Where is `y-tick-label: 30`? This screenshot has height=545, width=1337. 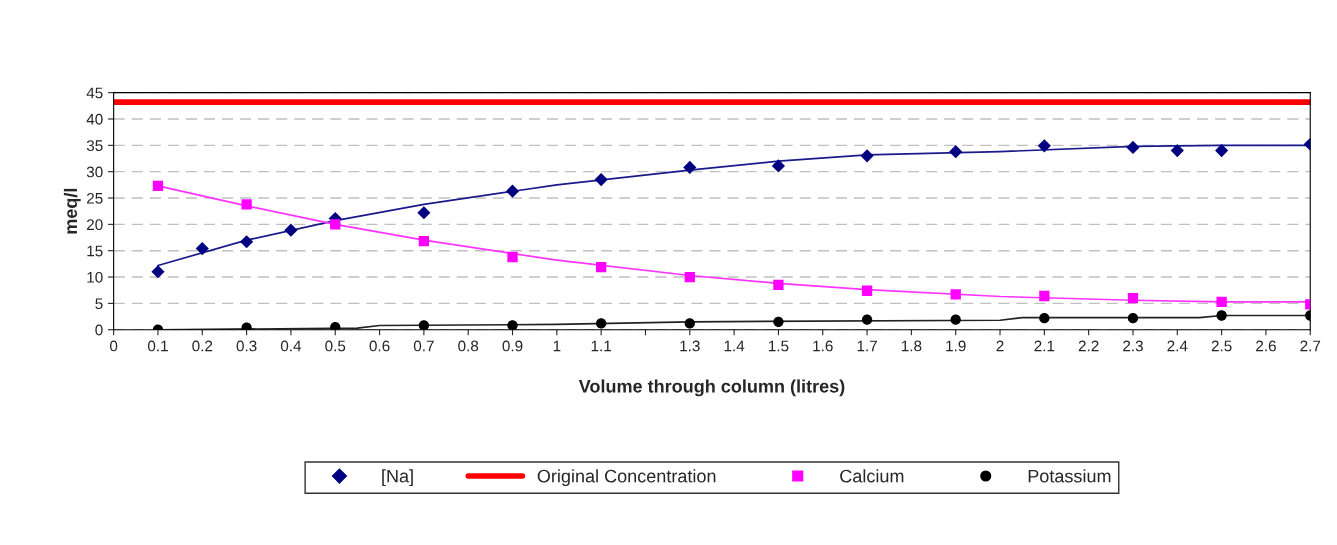
y-tick-label: 30 is located at coordinates (94, 172).